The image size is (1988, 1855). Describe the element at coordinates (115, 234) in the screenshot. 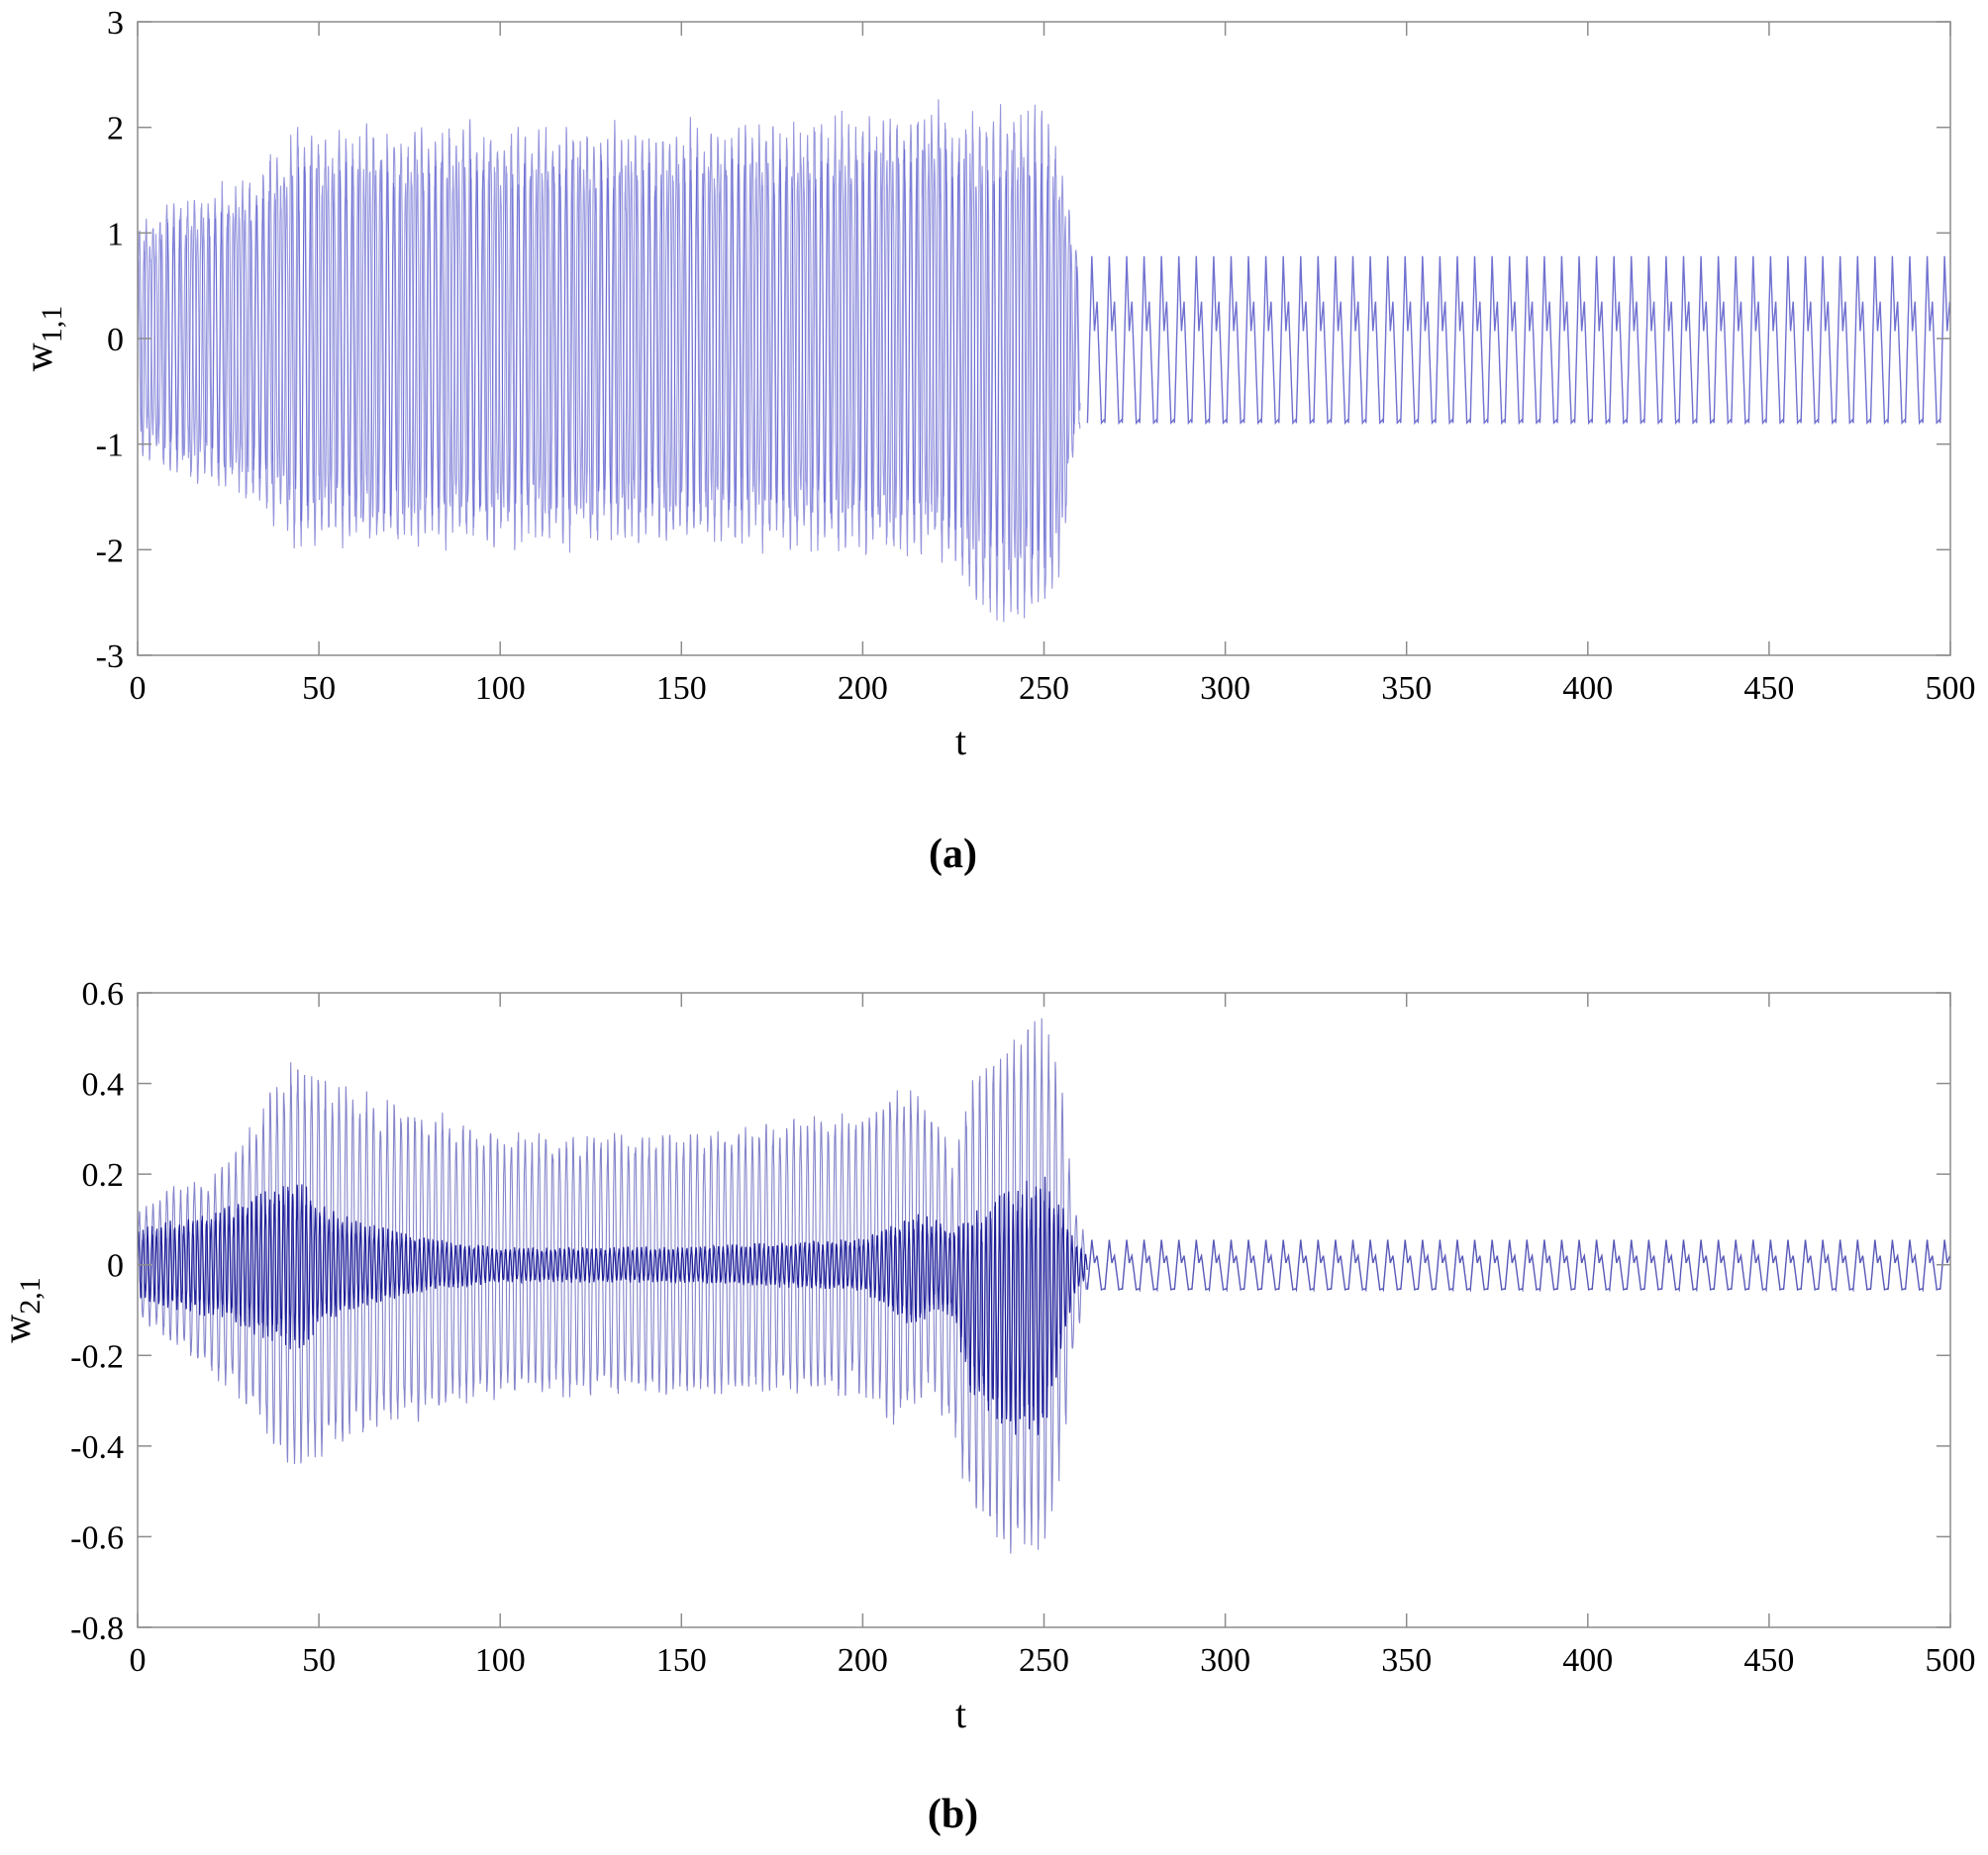

I see `y-tick-label: 1` at that location.